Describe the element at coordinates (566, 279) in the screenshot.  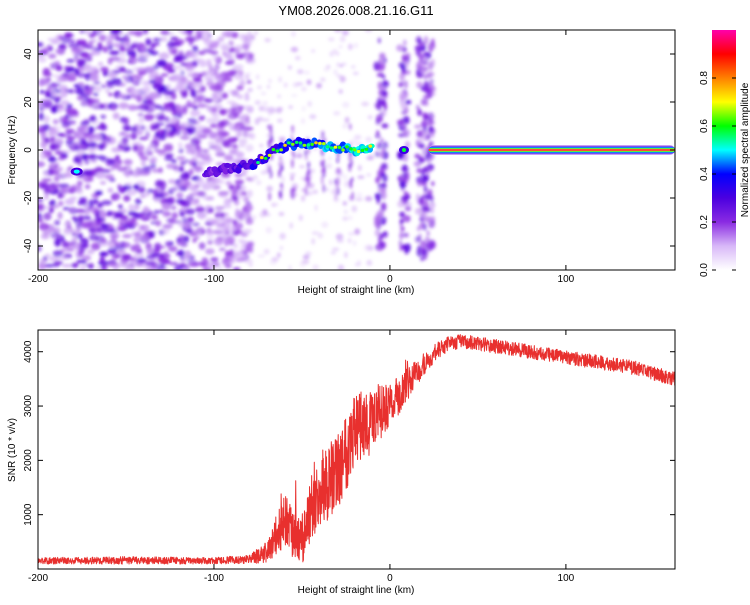
I see `x-tick-label: 100` at that location.